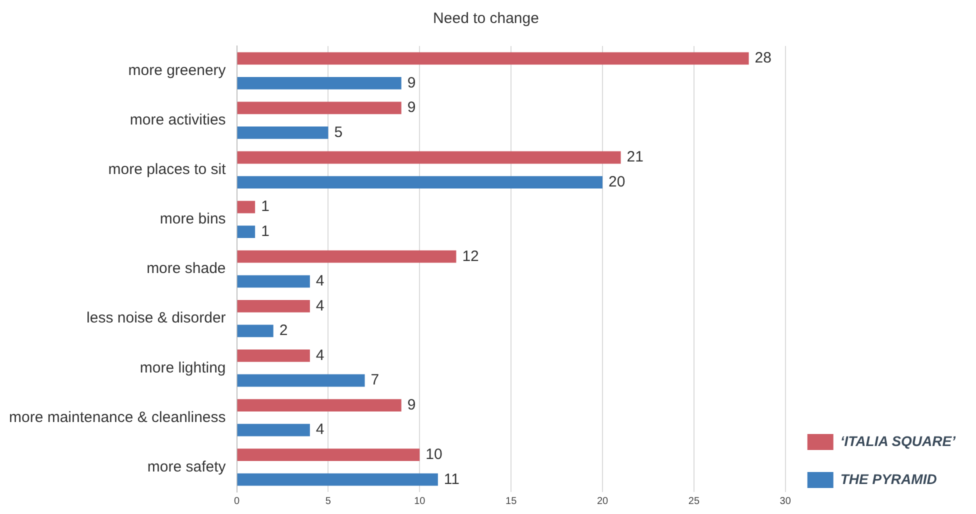 Image resolution: width=976 pixels, height=514 pixels. What do you see at coordinates (193, 219) in the screenshot?
I see `y-tick-label: more bins` at bounding box center [193, 219].